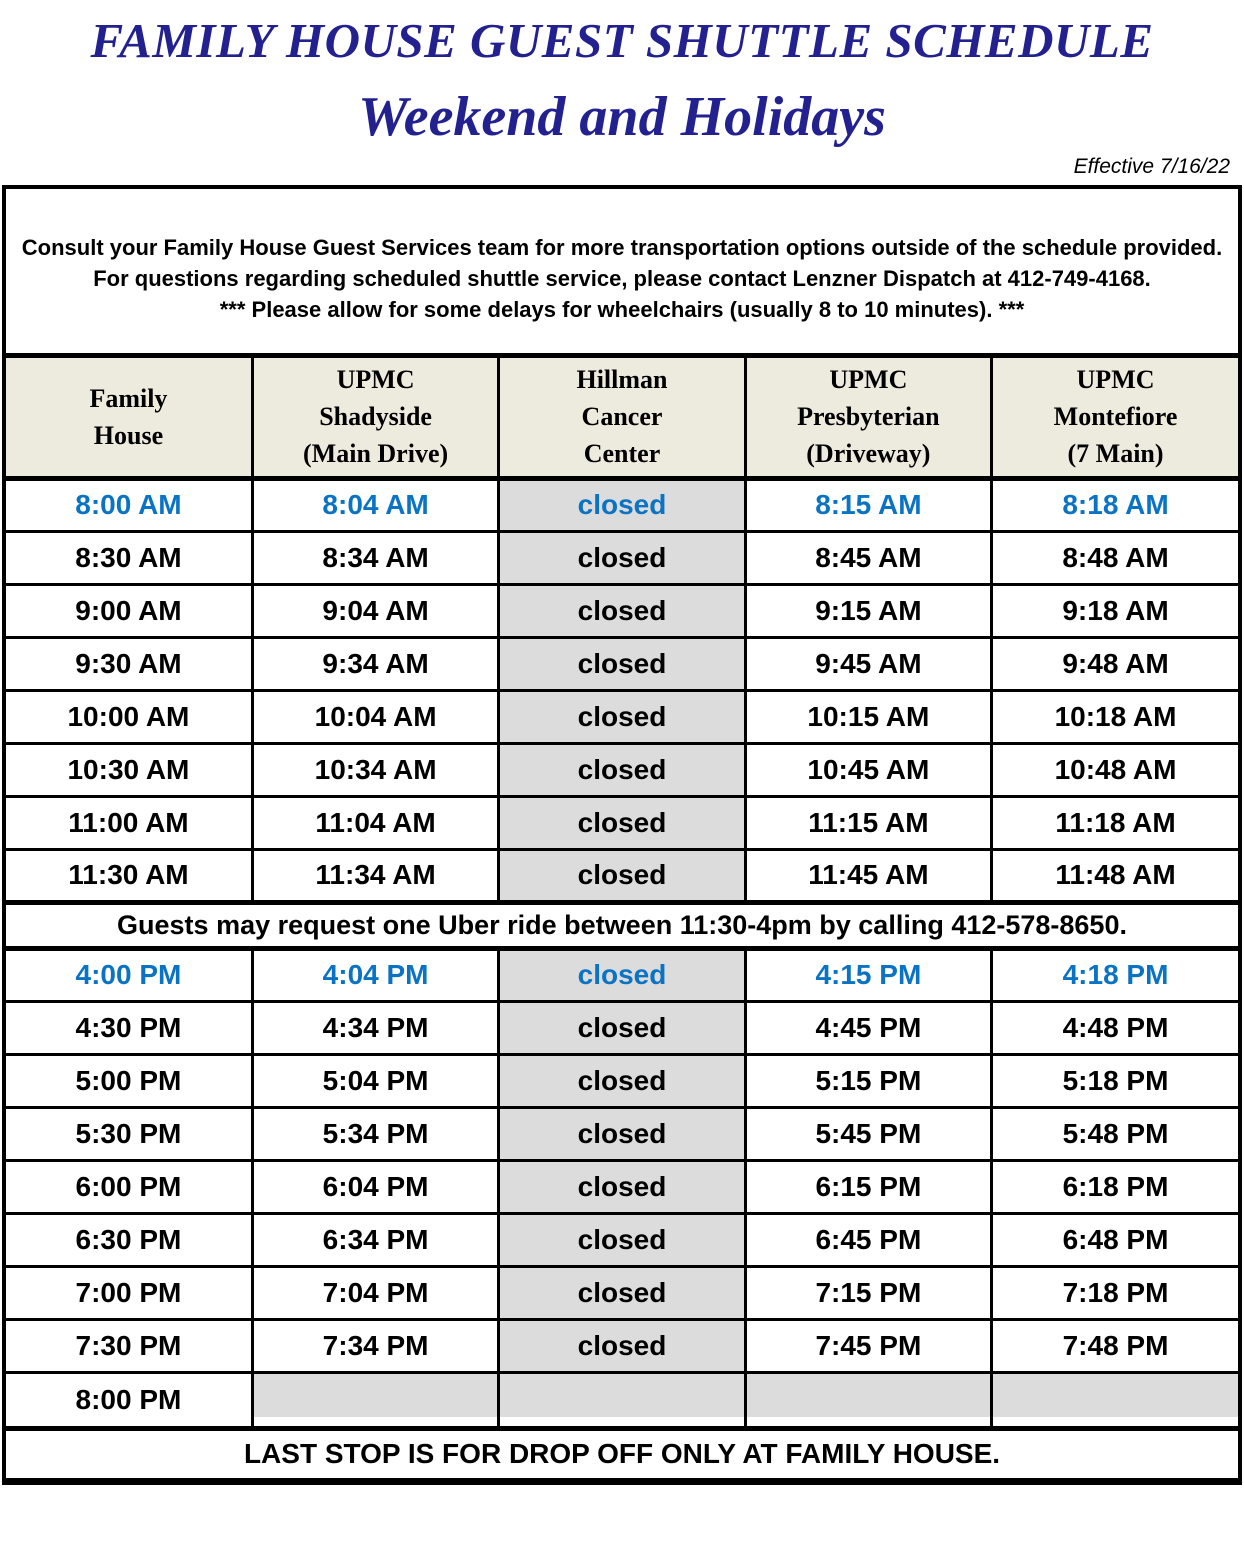  I want to click on schedule-row: 5:30 PM 5:34 PM closed 5:45 PM 5:48 PM, so click(622, 1133).